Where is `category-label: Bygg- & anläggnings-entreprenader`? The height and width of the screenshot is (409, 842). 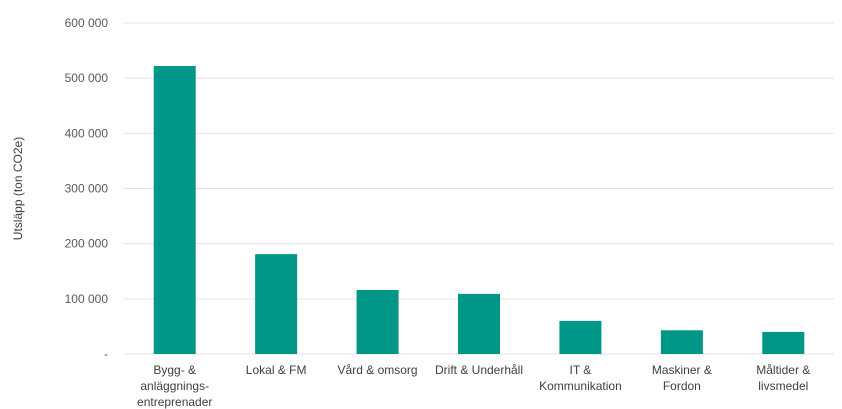 category-label: Bygg- & anläggnings-entreprenader is located at coordinates (174, 386).